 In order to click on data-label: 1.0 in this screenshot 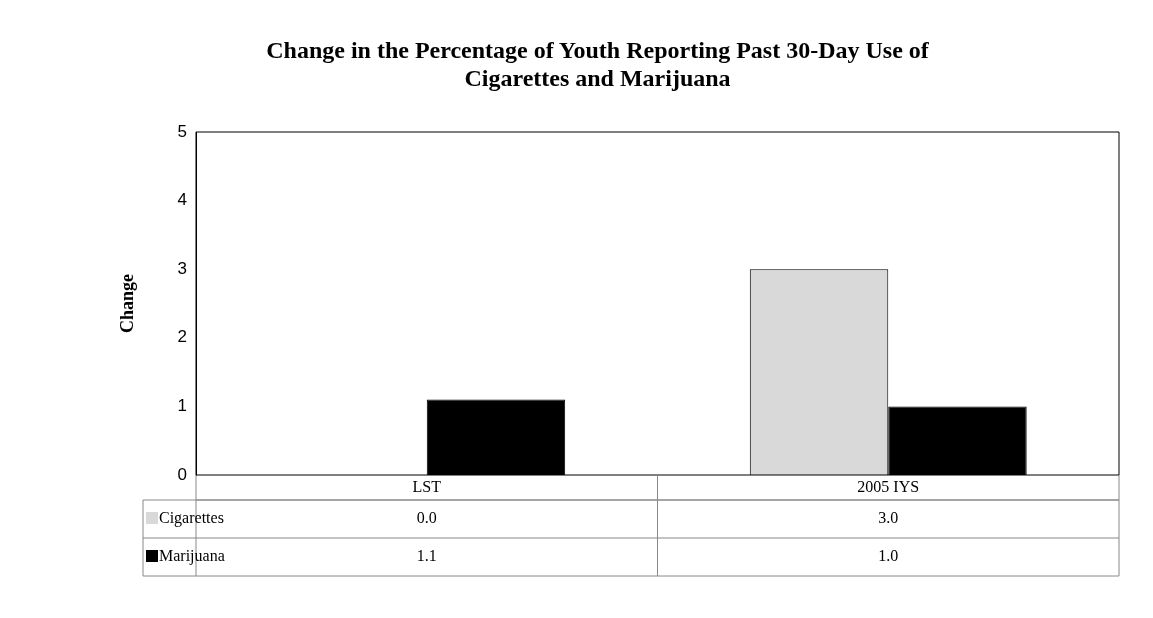, I will do `click(888, 556)`.